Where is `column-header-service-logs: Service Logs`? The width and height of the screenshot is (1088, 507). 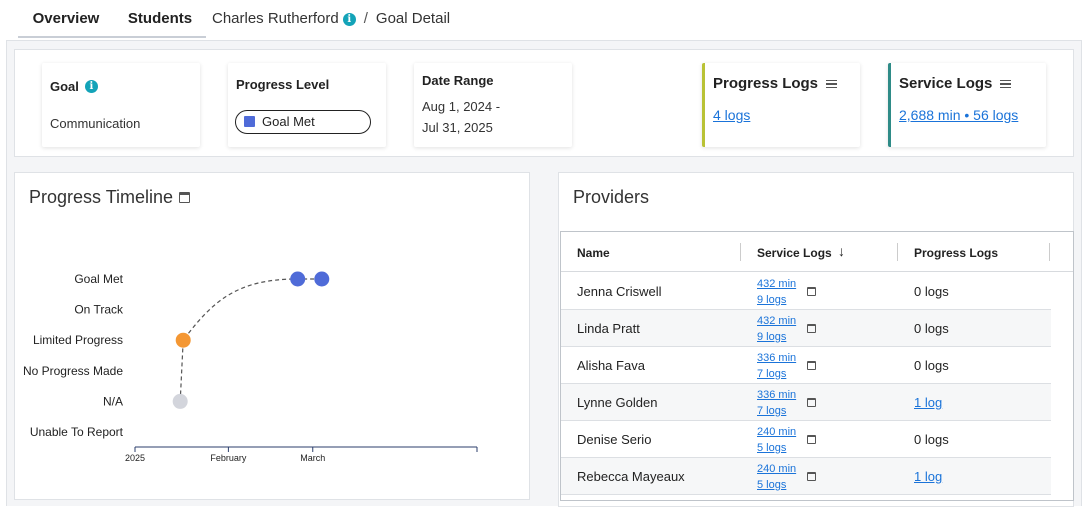 column-header-service-logs: Service Logs is located at coordinates (794, 253).